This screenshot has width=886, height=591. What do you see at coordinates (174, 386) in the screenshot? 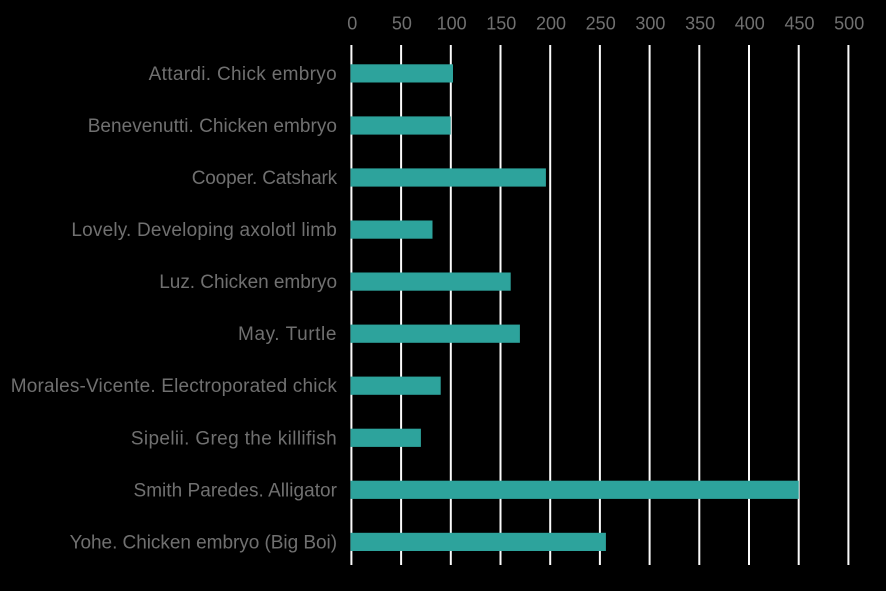
I see `svg-text:Morales-Vicente. Electroporate: Morales-Vicente. Electroporated chick` at bounding box center [174, 386].